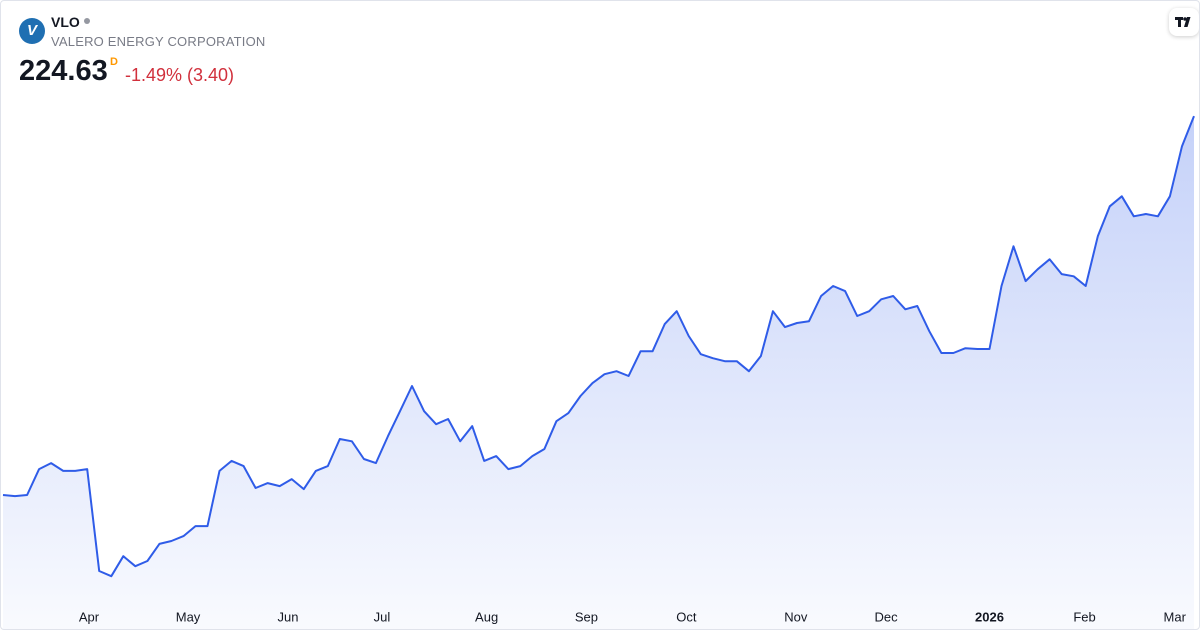  Describe the element at coordinates (989, 616) in the screenshot. I see `x-tick-label: 2026` at that location.